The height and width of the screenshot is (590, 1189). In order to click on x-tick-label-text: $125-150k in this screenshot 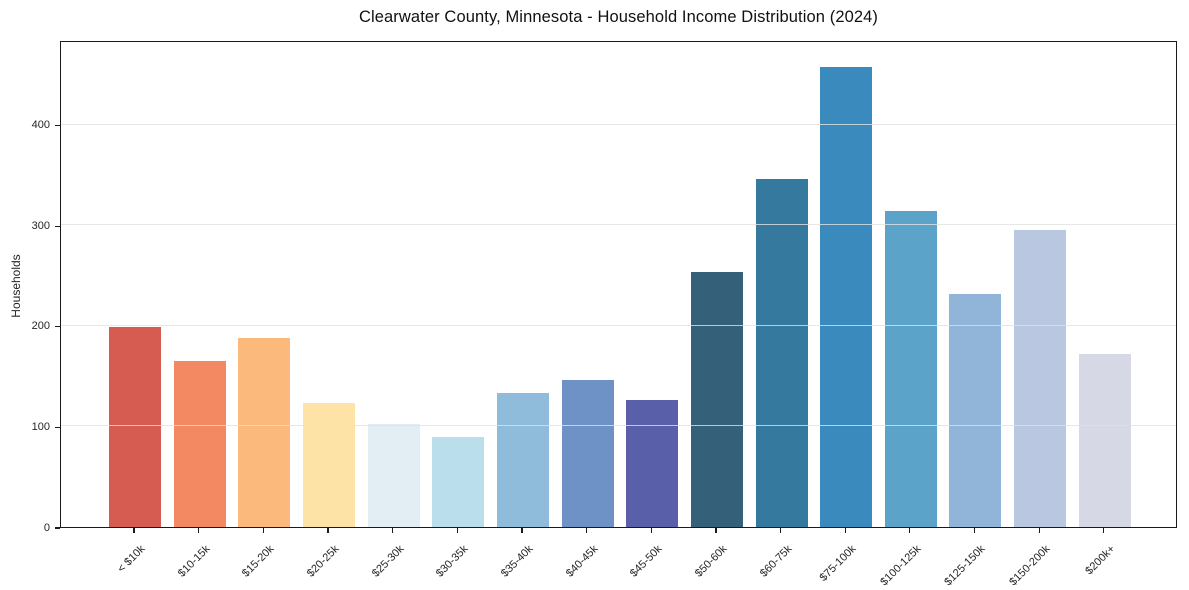, I will do `click(965, 566)`.